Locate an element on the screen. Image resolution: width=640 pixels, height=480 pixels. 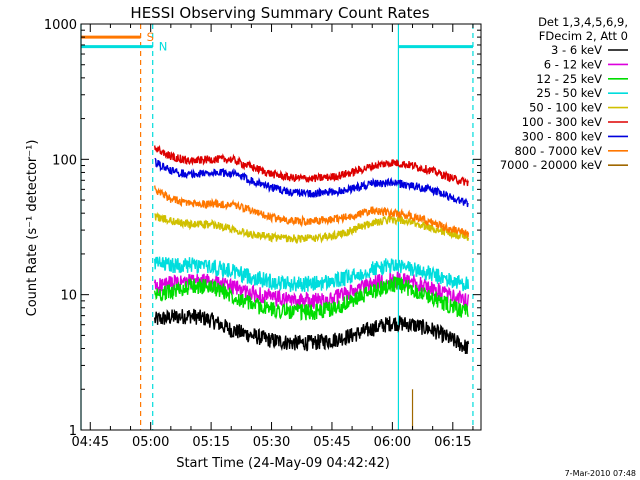
x-axis-label: Start Time (24-May-09 04:42:42) is located at coordinates (283, 463).